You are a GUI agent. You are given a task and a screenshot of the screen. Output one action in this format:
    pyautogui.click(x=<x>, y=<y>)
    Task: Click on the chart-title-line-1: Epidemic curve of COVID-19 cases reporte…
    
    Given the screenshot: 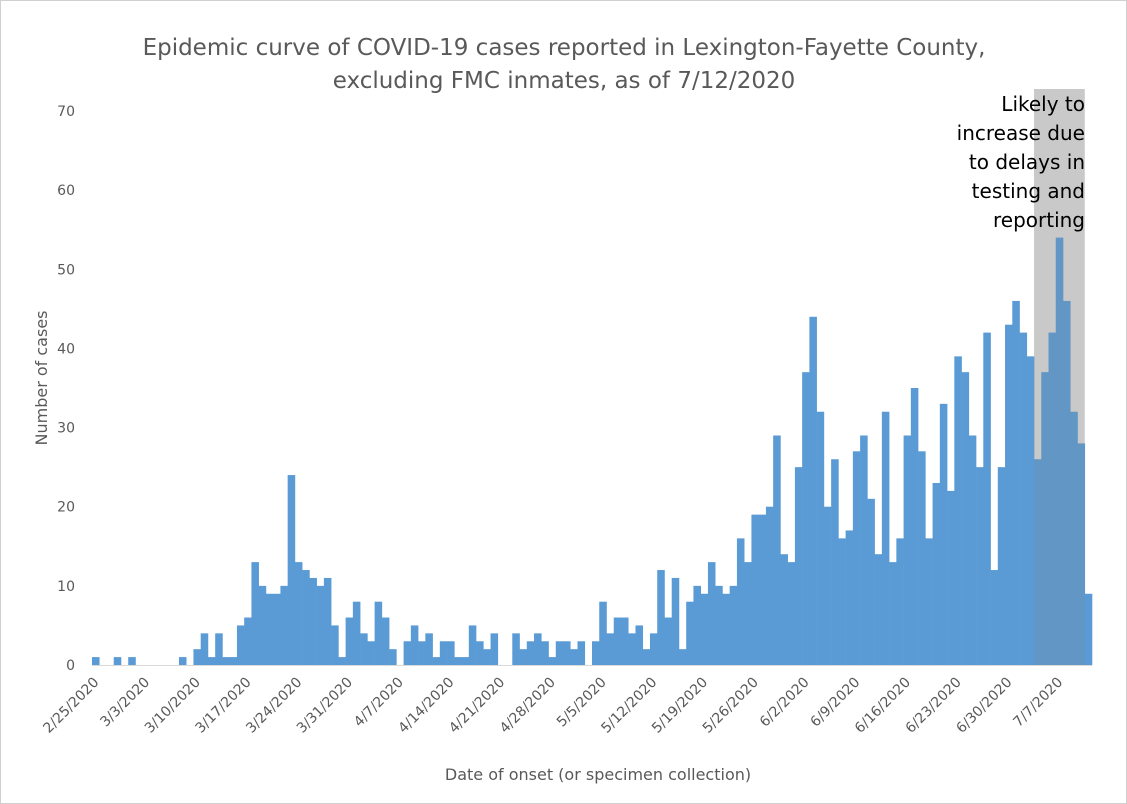 What is the action you would take?
    pyautogui.click(x=564, y=48)
    